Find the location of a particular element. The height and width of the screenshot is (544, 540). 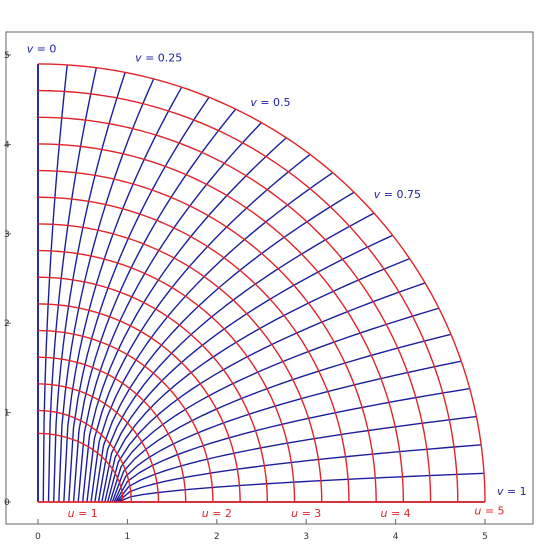

v-curve-label: v = 0.5 is located at coordinates (270, 102).